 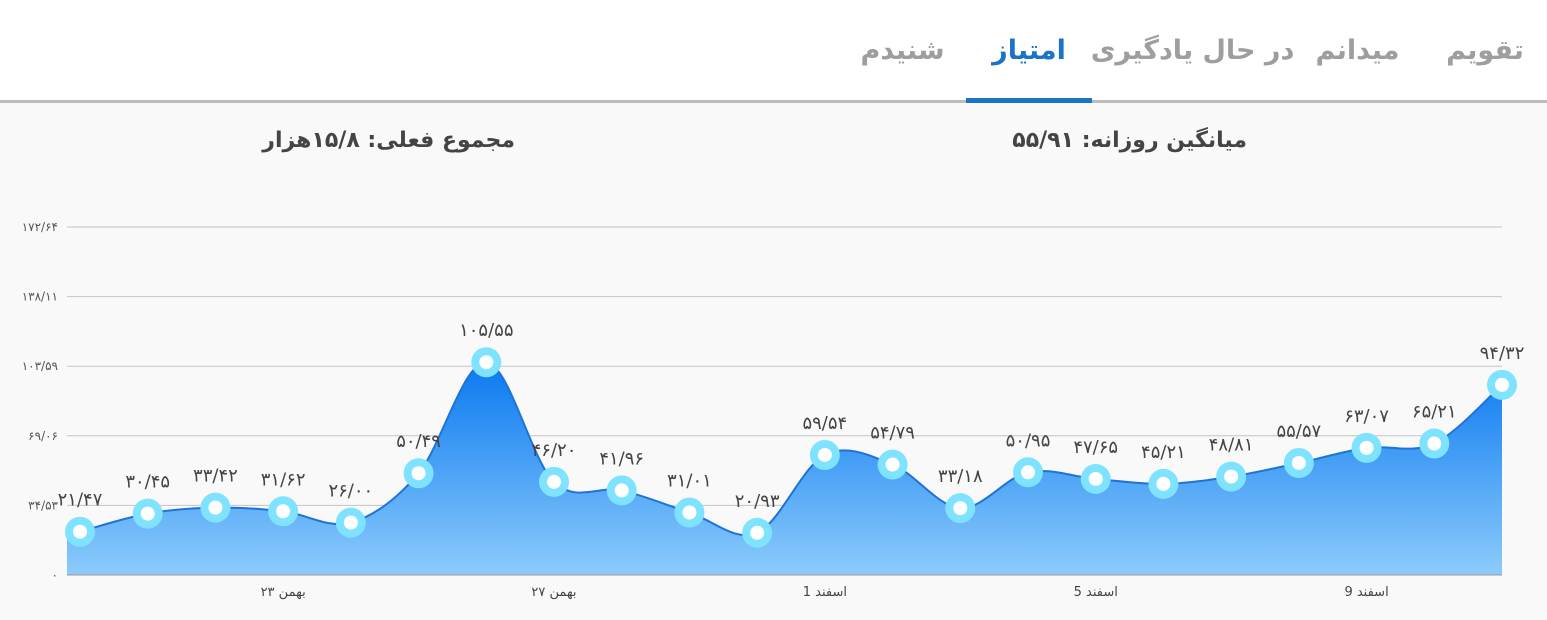 What do you see at coordinates (689, 480) in the screenshot?
I see `data-label: ۳۱/۰۱` at bounding box center [689, 480].